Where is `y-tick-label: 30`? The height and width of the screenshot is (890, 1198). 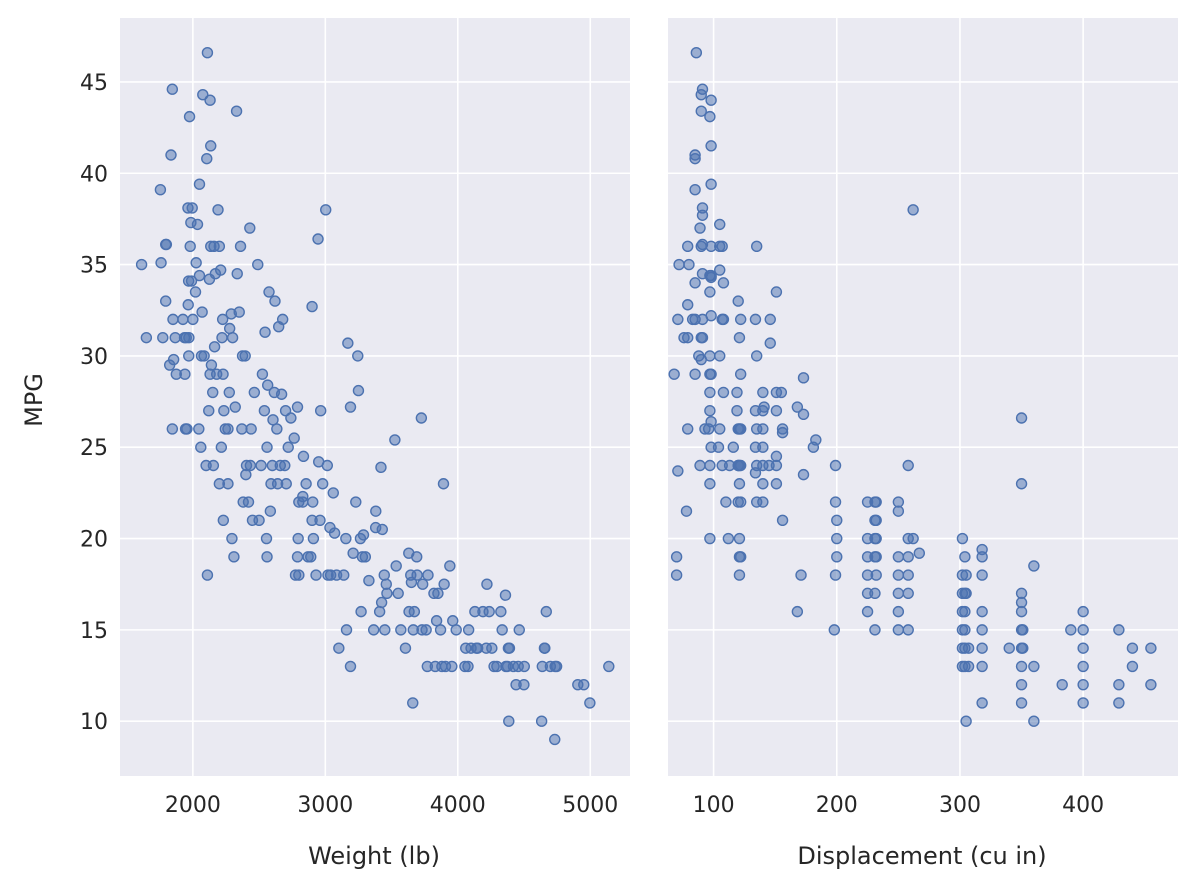
y-tick-label: 30 is located at coordinates (94, 357).